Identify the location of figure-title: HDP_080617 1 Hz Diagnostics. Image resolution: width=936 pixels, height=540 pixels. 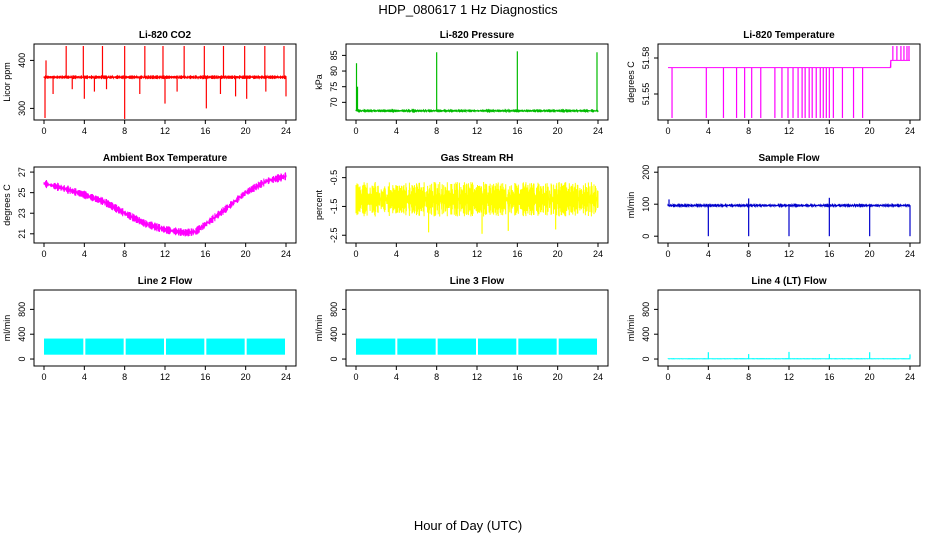
(468, 9).